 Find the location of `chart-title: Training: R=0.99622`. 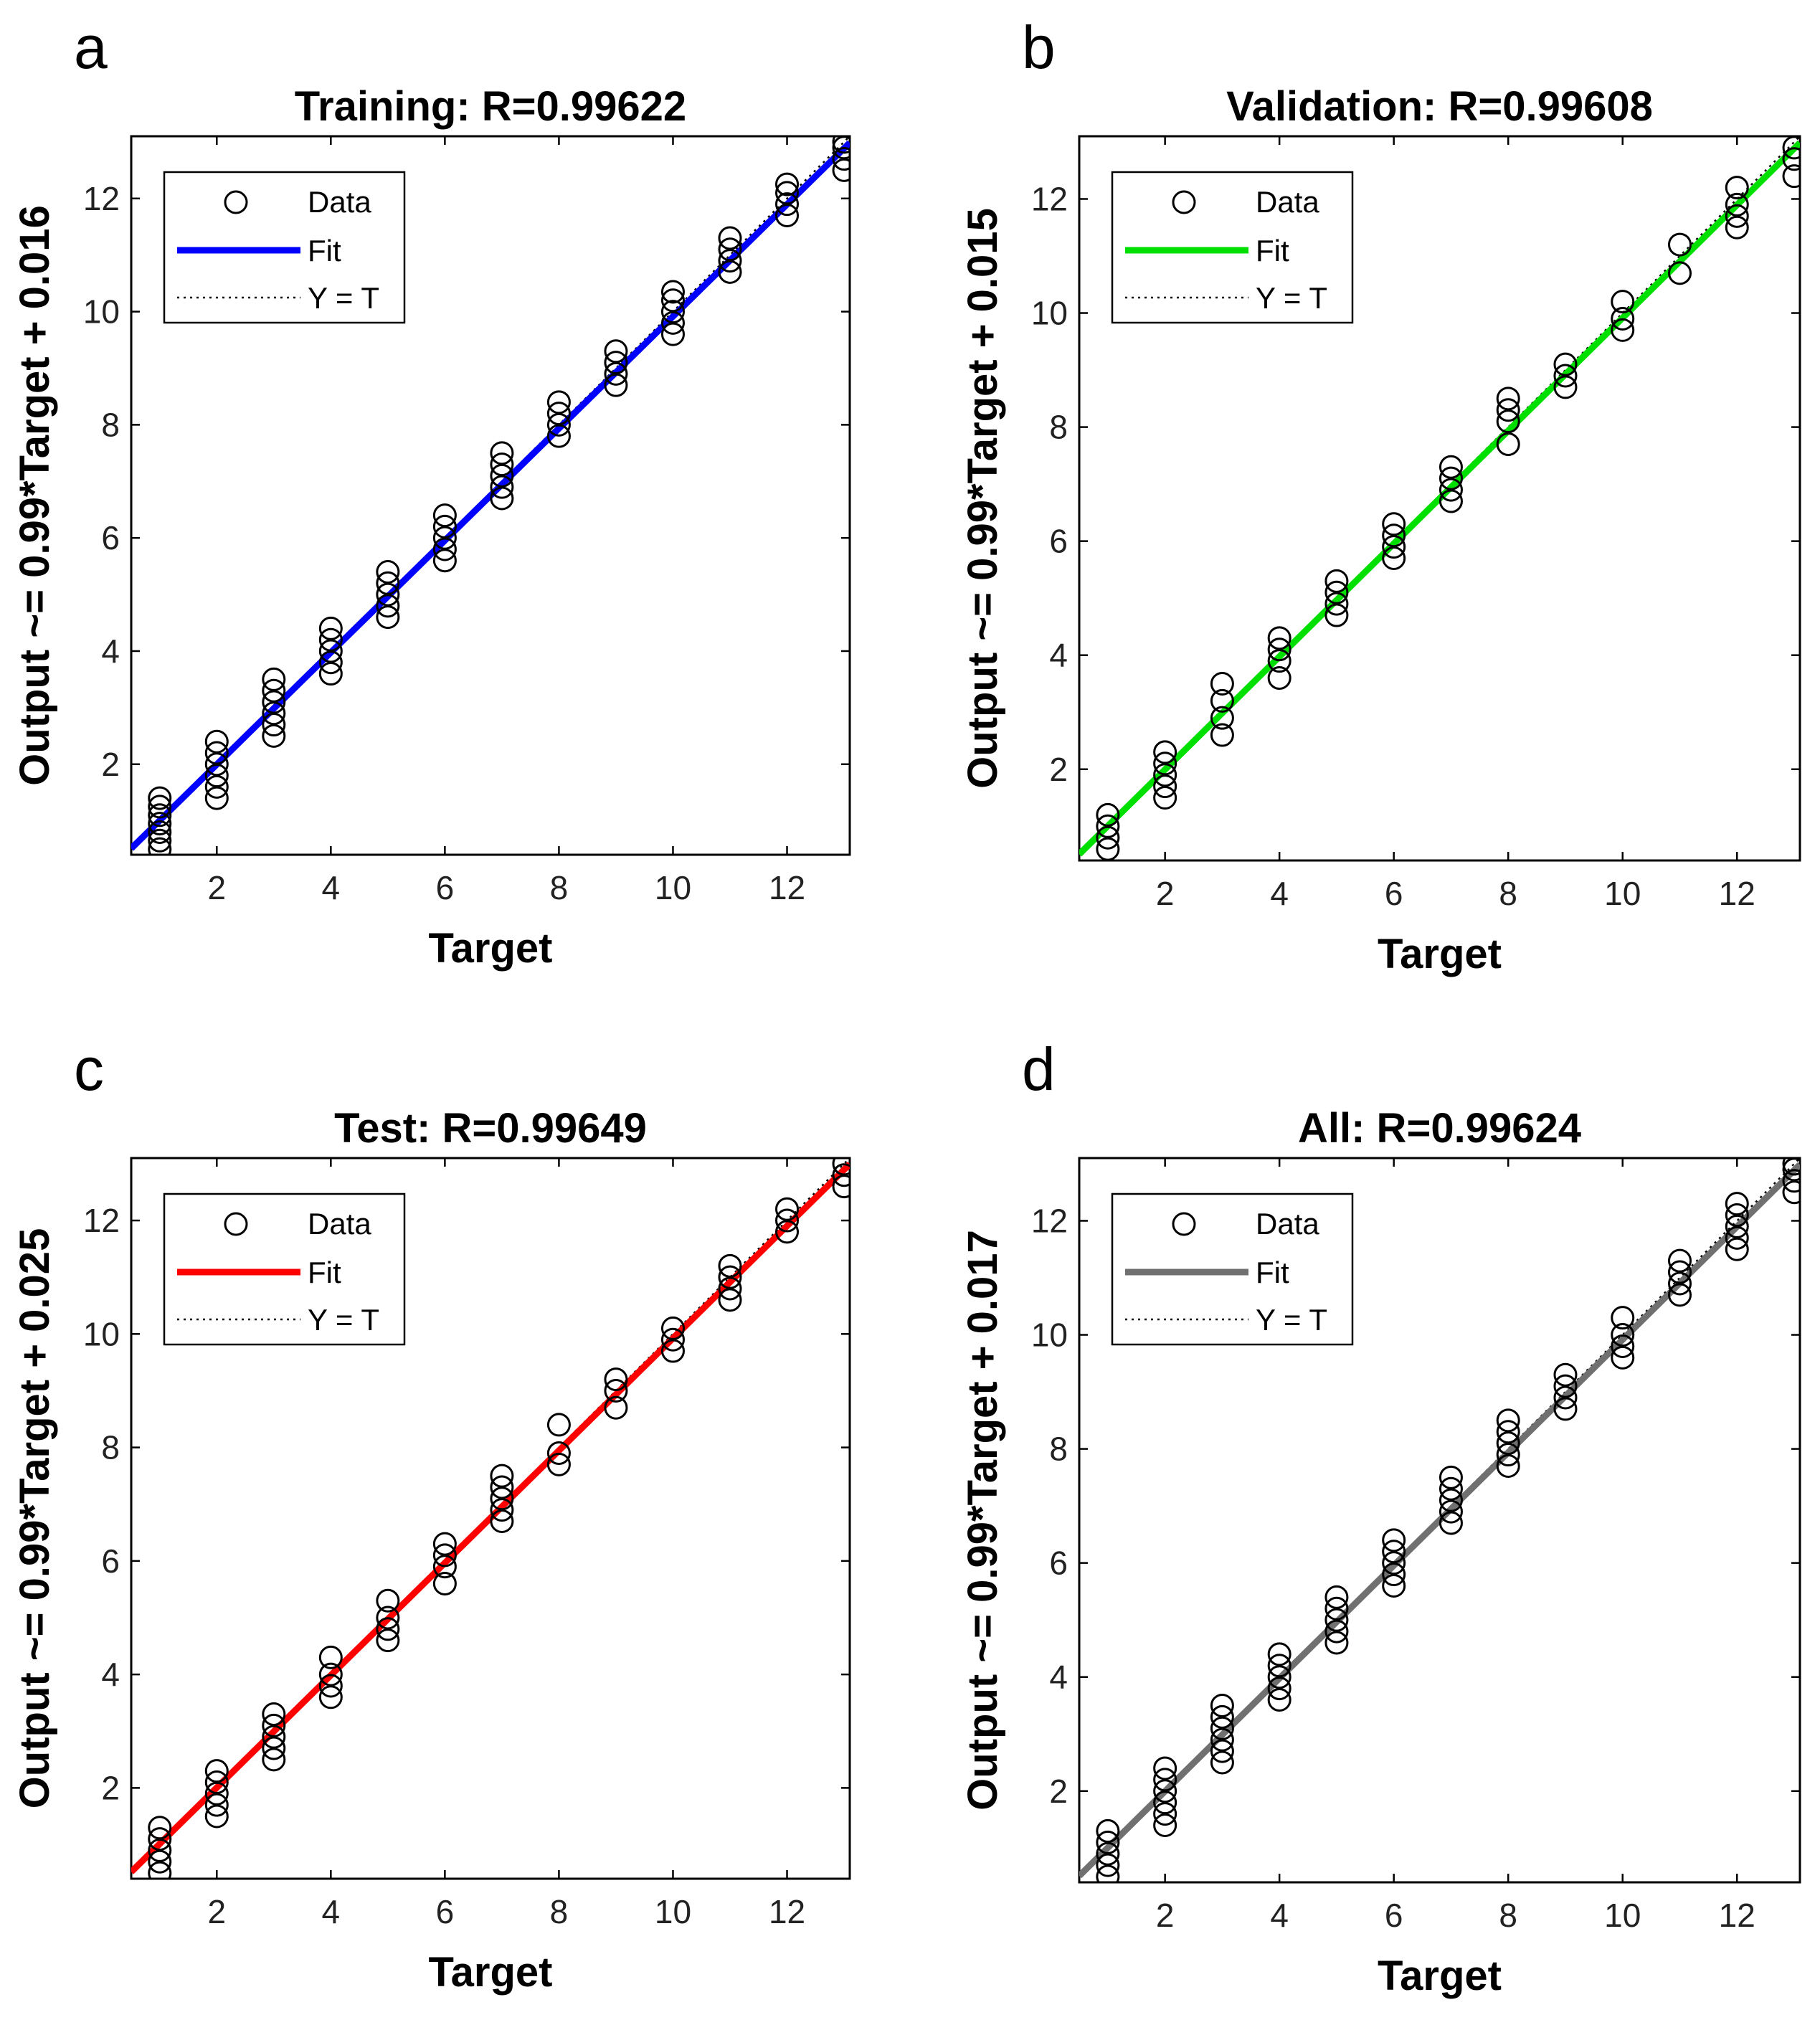

chart-title: Training: R=0.99622 is located at coordinates (490, 106).